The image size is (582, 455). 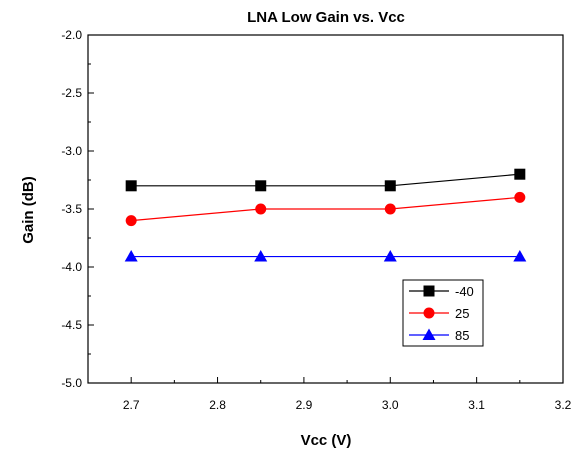 What do you see at coordinates (71, 325) in the screenshot?
I see `y-tick-label: -4.5` at bounding box center [71, 325].